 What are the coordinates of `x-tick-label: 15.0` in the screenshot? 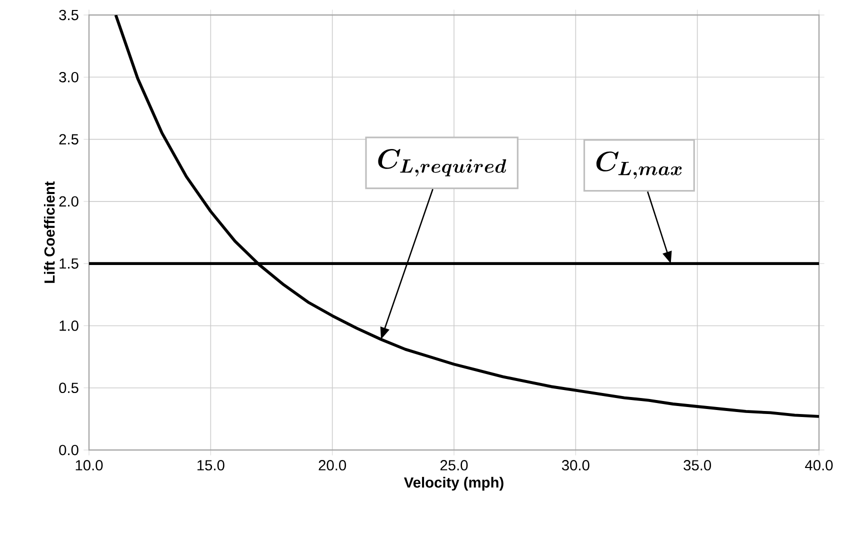 It's located at (211, 465).